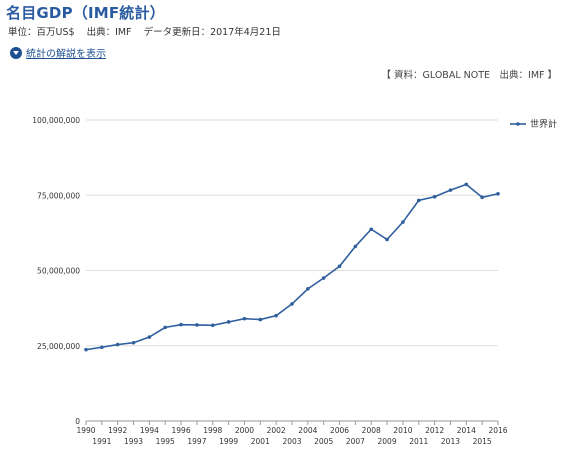 This screenshot has width=567, height=452. Describe the element at coordinates (56, 120) in the screenshot. I see `y-tick-label: 100,000,000` at that location.